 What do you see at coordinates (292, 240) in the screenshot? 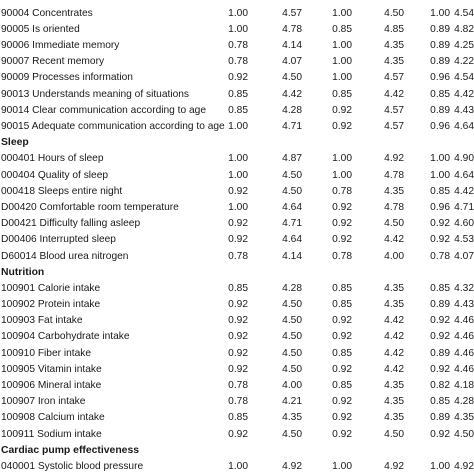
I see `table-cell: 4.64` at bounding box center [292, 240].